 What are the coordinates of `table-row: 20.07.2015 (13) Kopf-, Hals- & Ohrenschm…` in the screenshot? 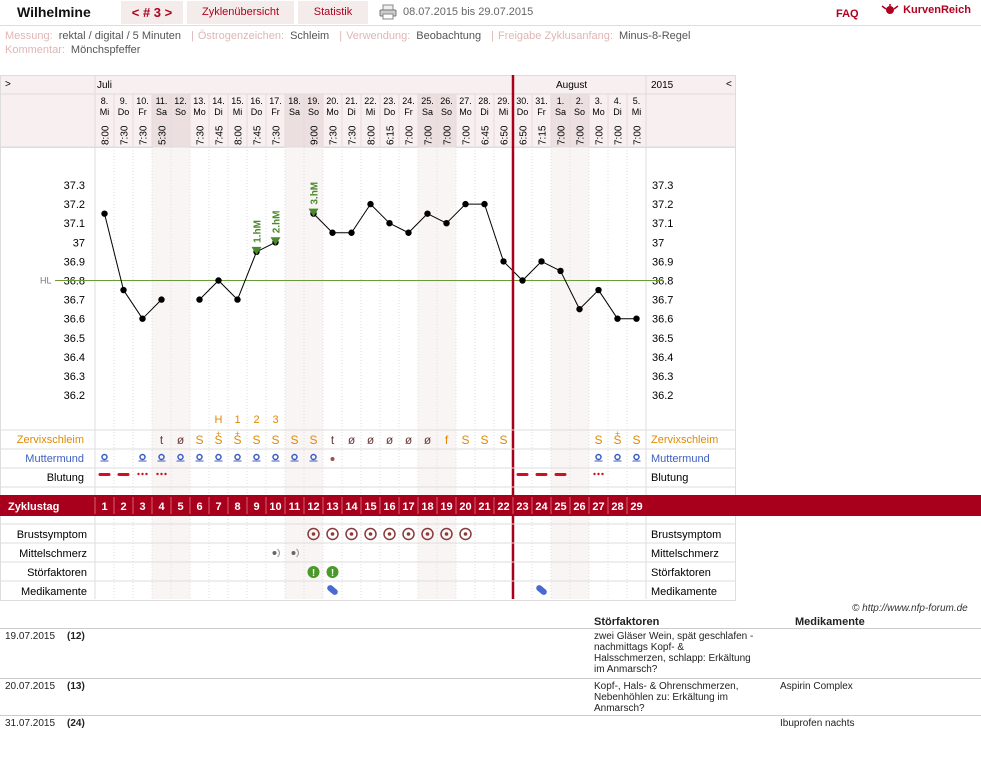 It's located at (490, 696).